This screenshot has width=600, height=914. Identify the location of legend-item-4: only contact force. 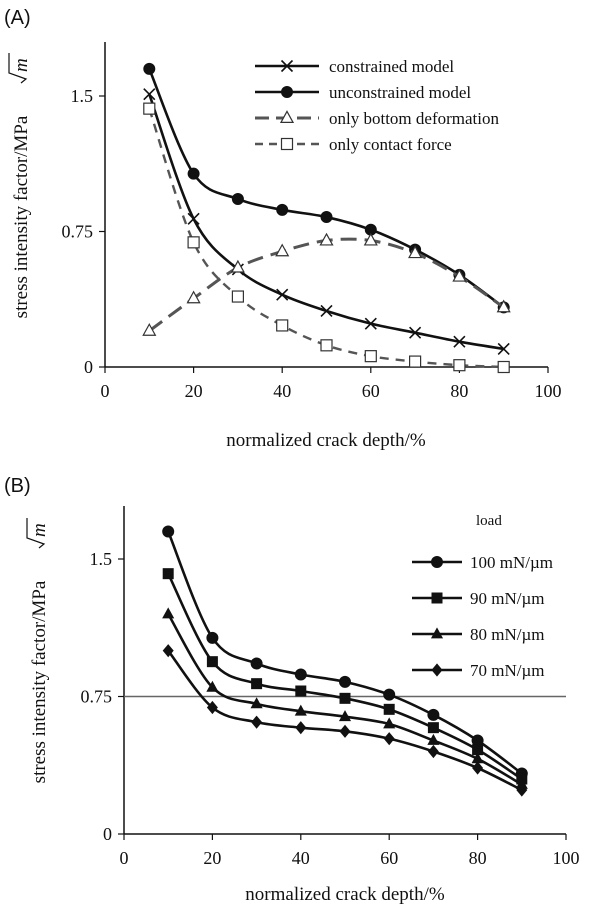
(353, 144).